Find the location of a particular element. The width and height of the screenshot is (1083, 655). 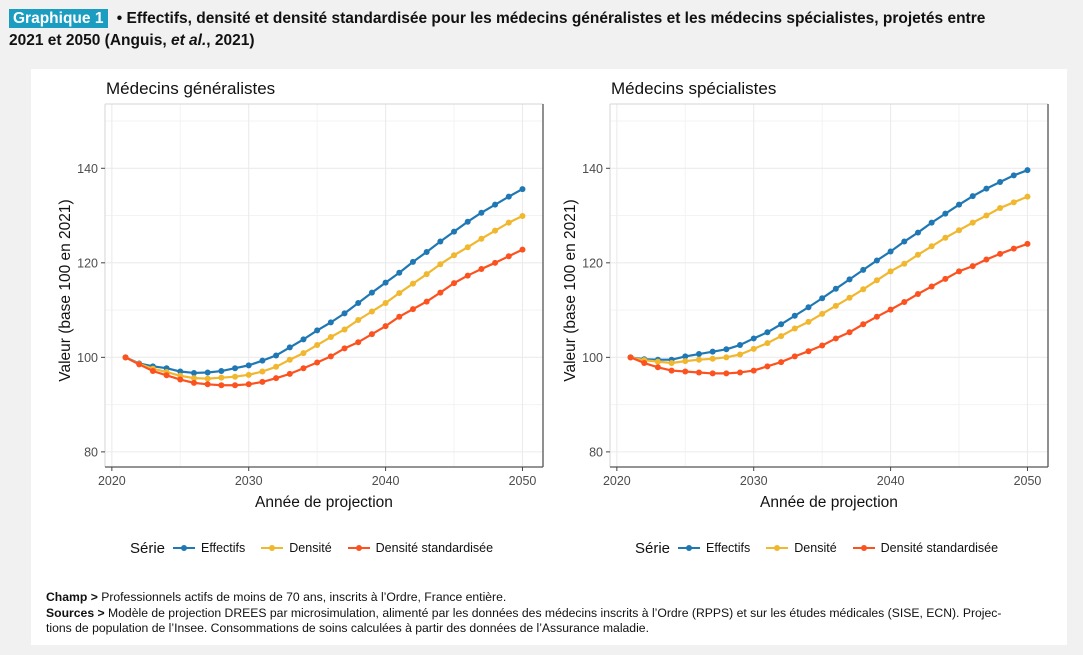

x-axis-label: Année de projection is located at coordinates (829, 502).